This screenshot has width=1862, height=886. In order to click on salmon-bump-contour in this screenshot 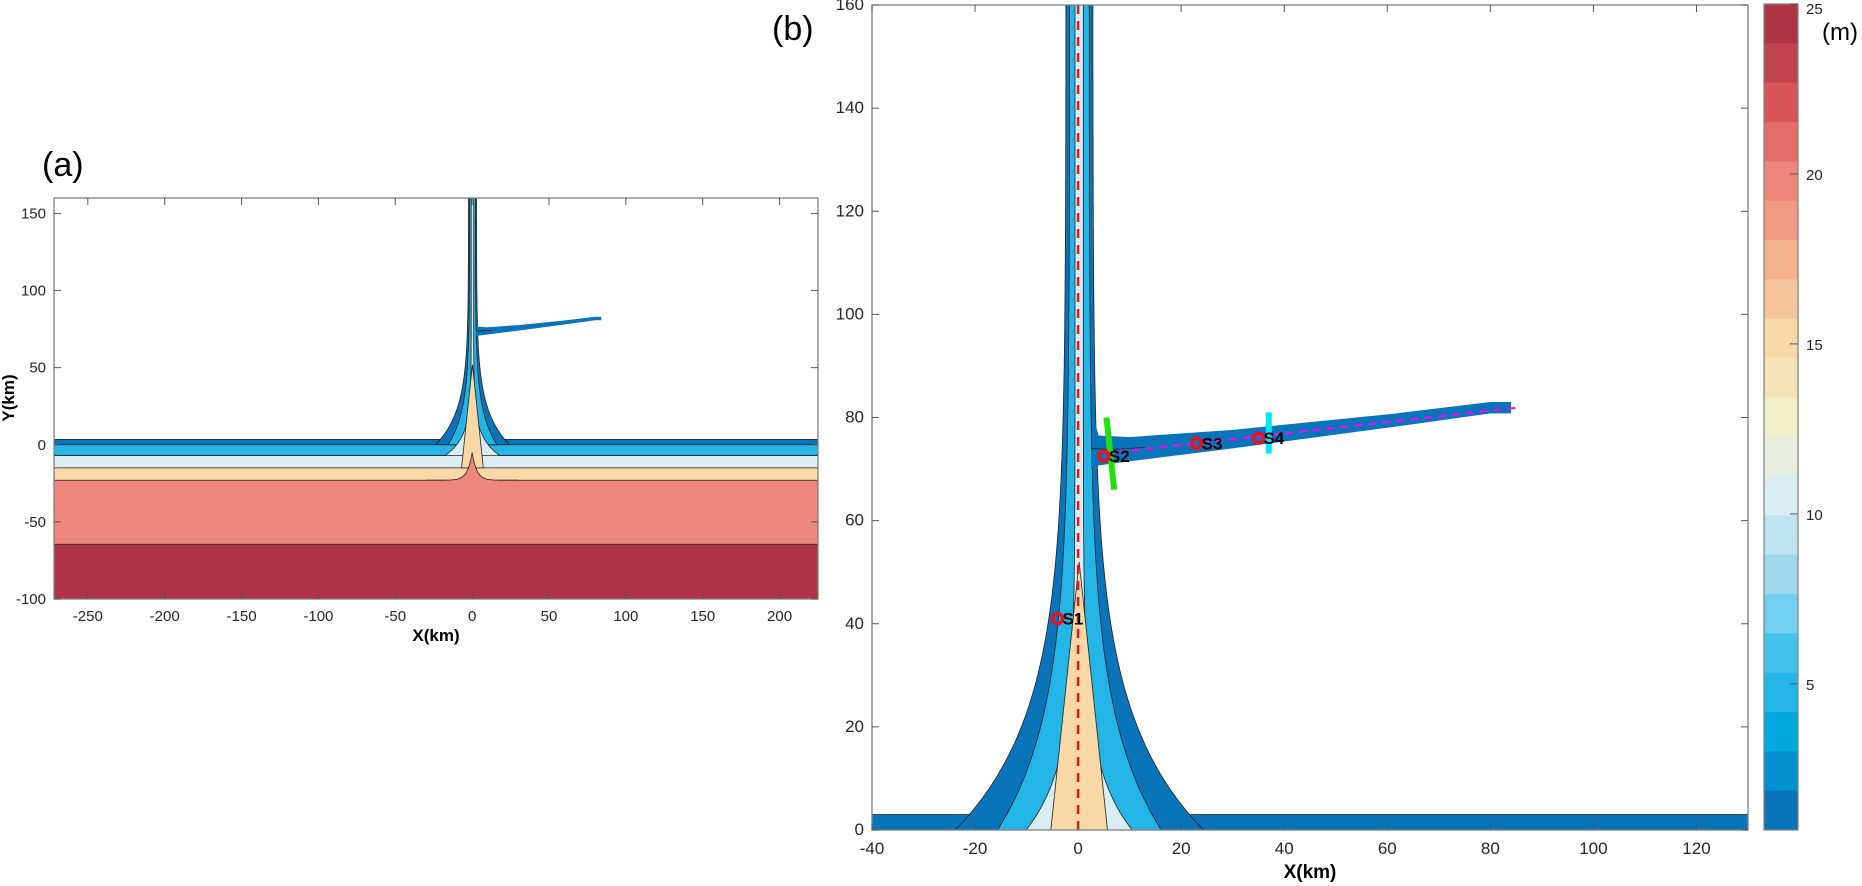, I will do `click(472, 466)`.